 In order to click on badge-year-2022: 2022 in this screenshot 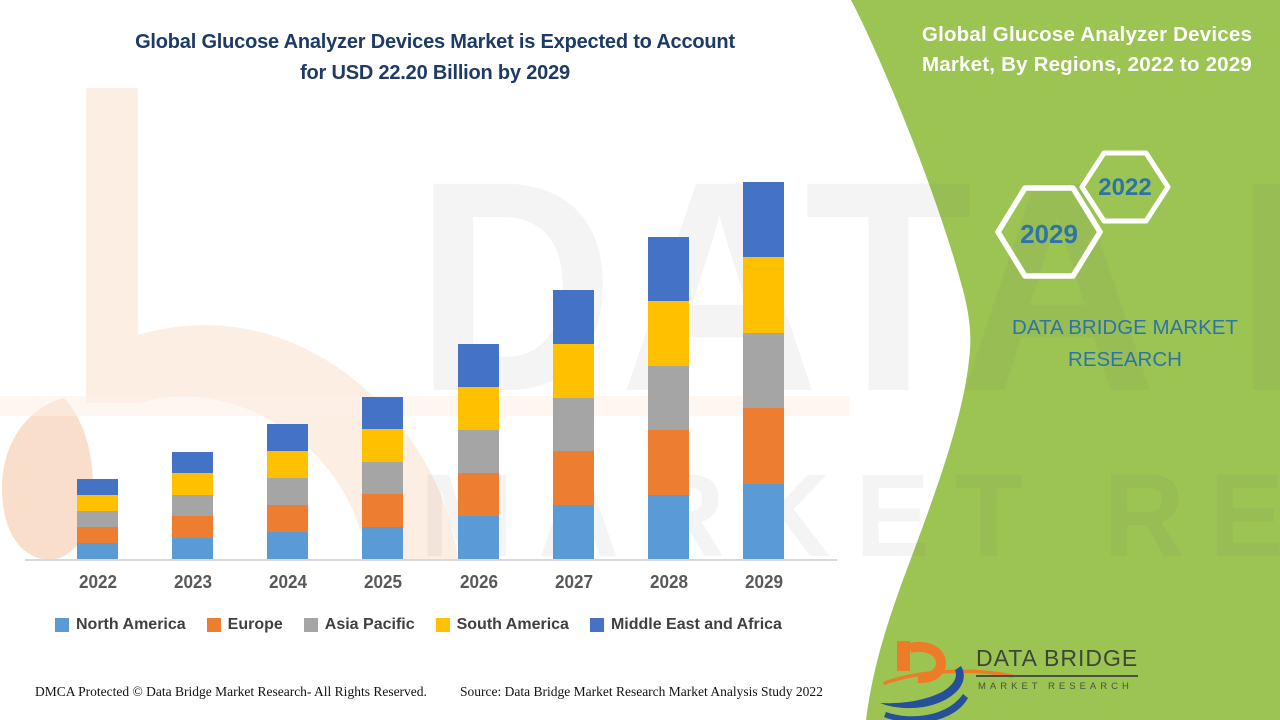, I will do `click(1125, 187)`.